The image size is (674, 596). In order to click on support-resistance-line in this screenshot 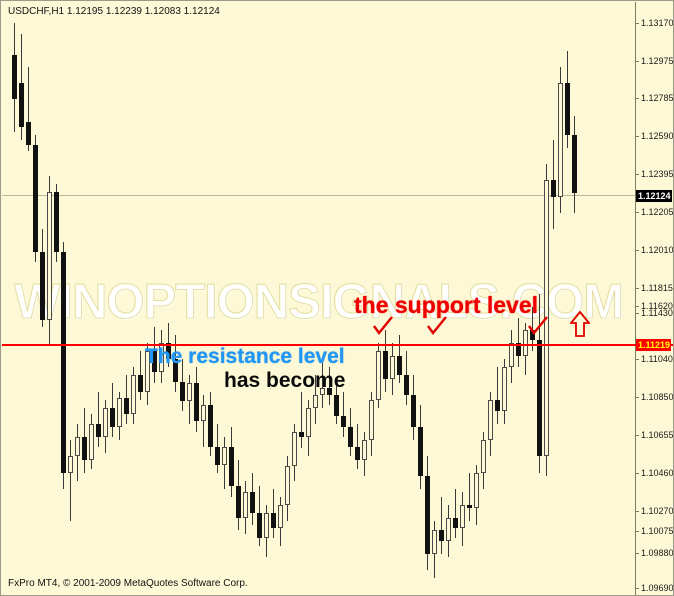, I will do `click(318, 345)`.